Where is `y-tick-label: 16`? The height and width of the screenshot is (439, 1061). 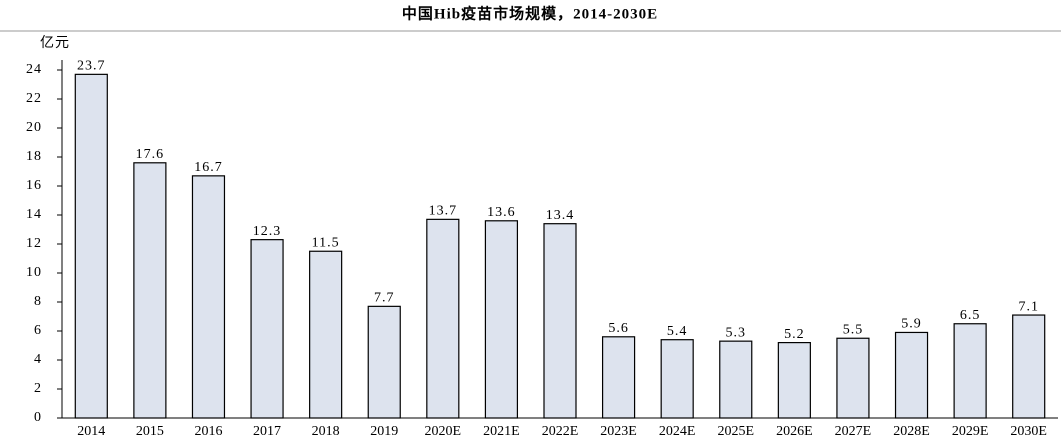
y-tick-label: 16 is located at coordinates (34, 185).